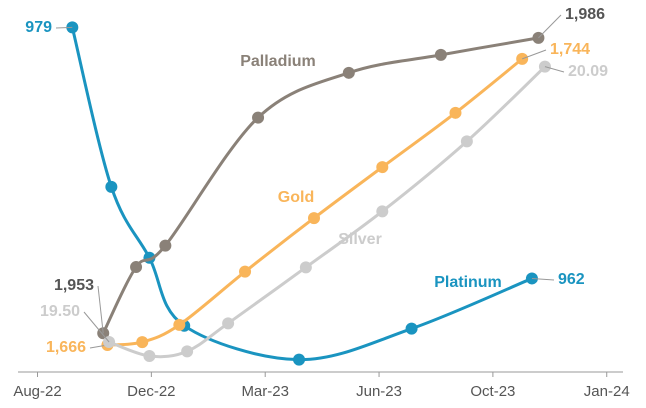 This screenshot has width=646, height=408. Describe the element at coordinates (38, 27) in the screenshot. I see `value-label: 979` at that location.